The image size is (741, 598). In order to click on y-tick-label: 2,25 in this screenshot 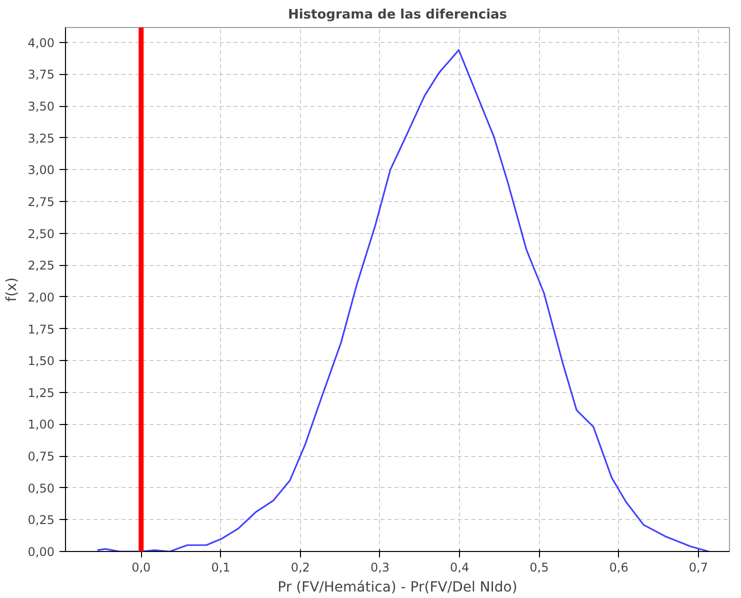, I will do `click(41, 265)`.